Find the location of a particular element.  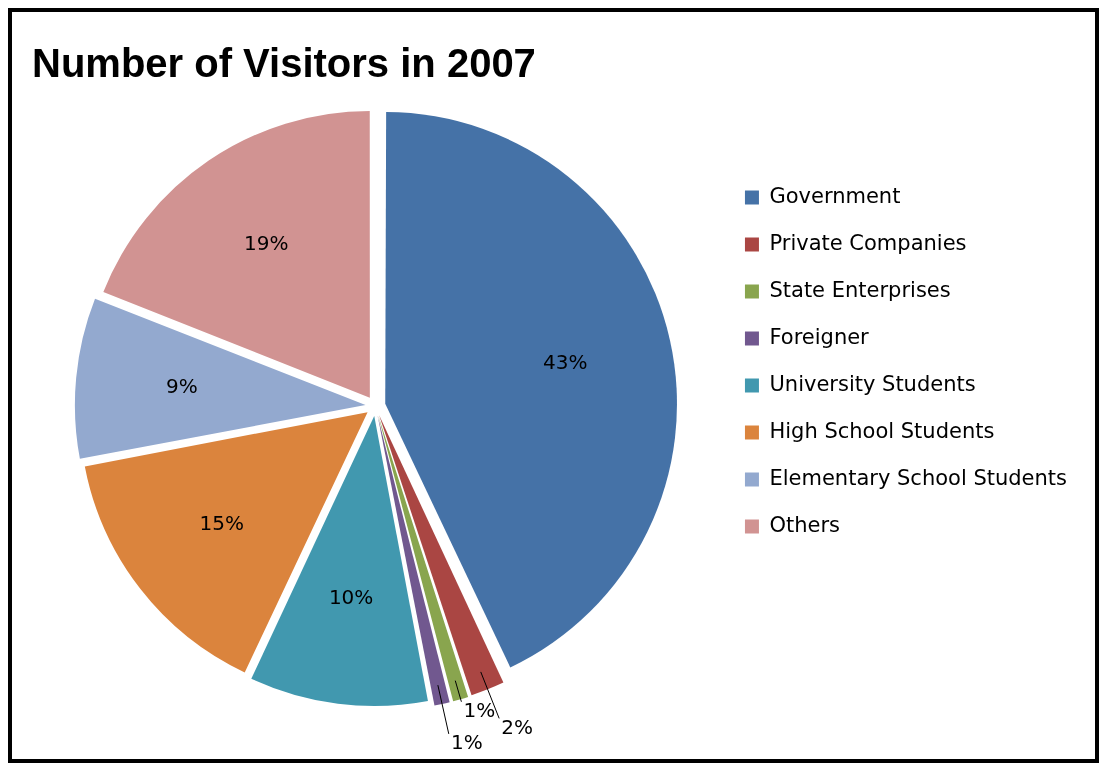

data-label: 19% is located at coordinates (266, 243).